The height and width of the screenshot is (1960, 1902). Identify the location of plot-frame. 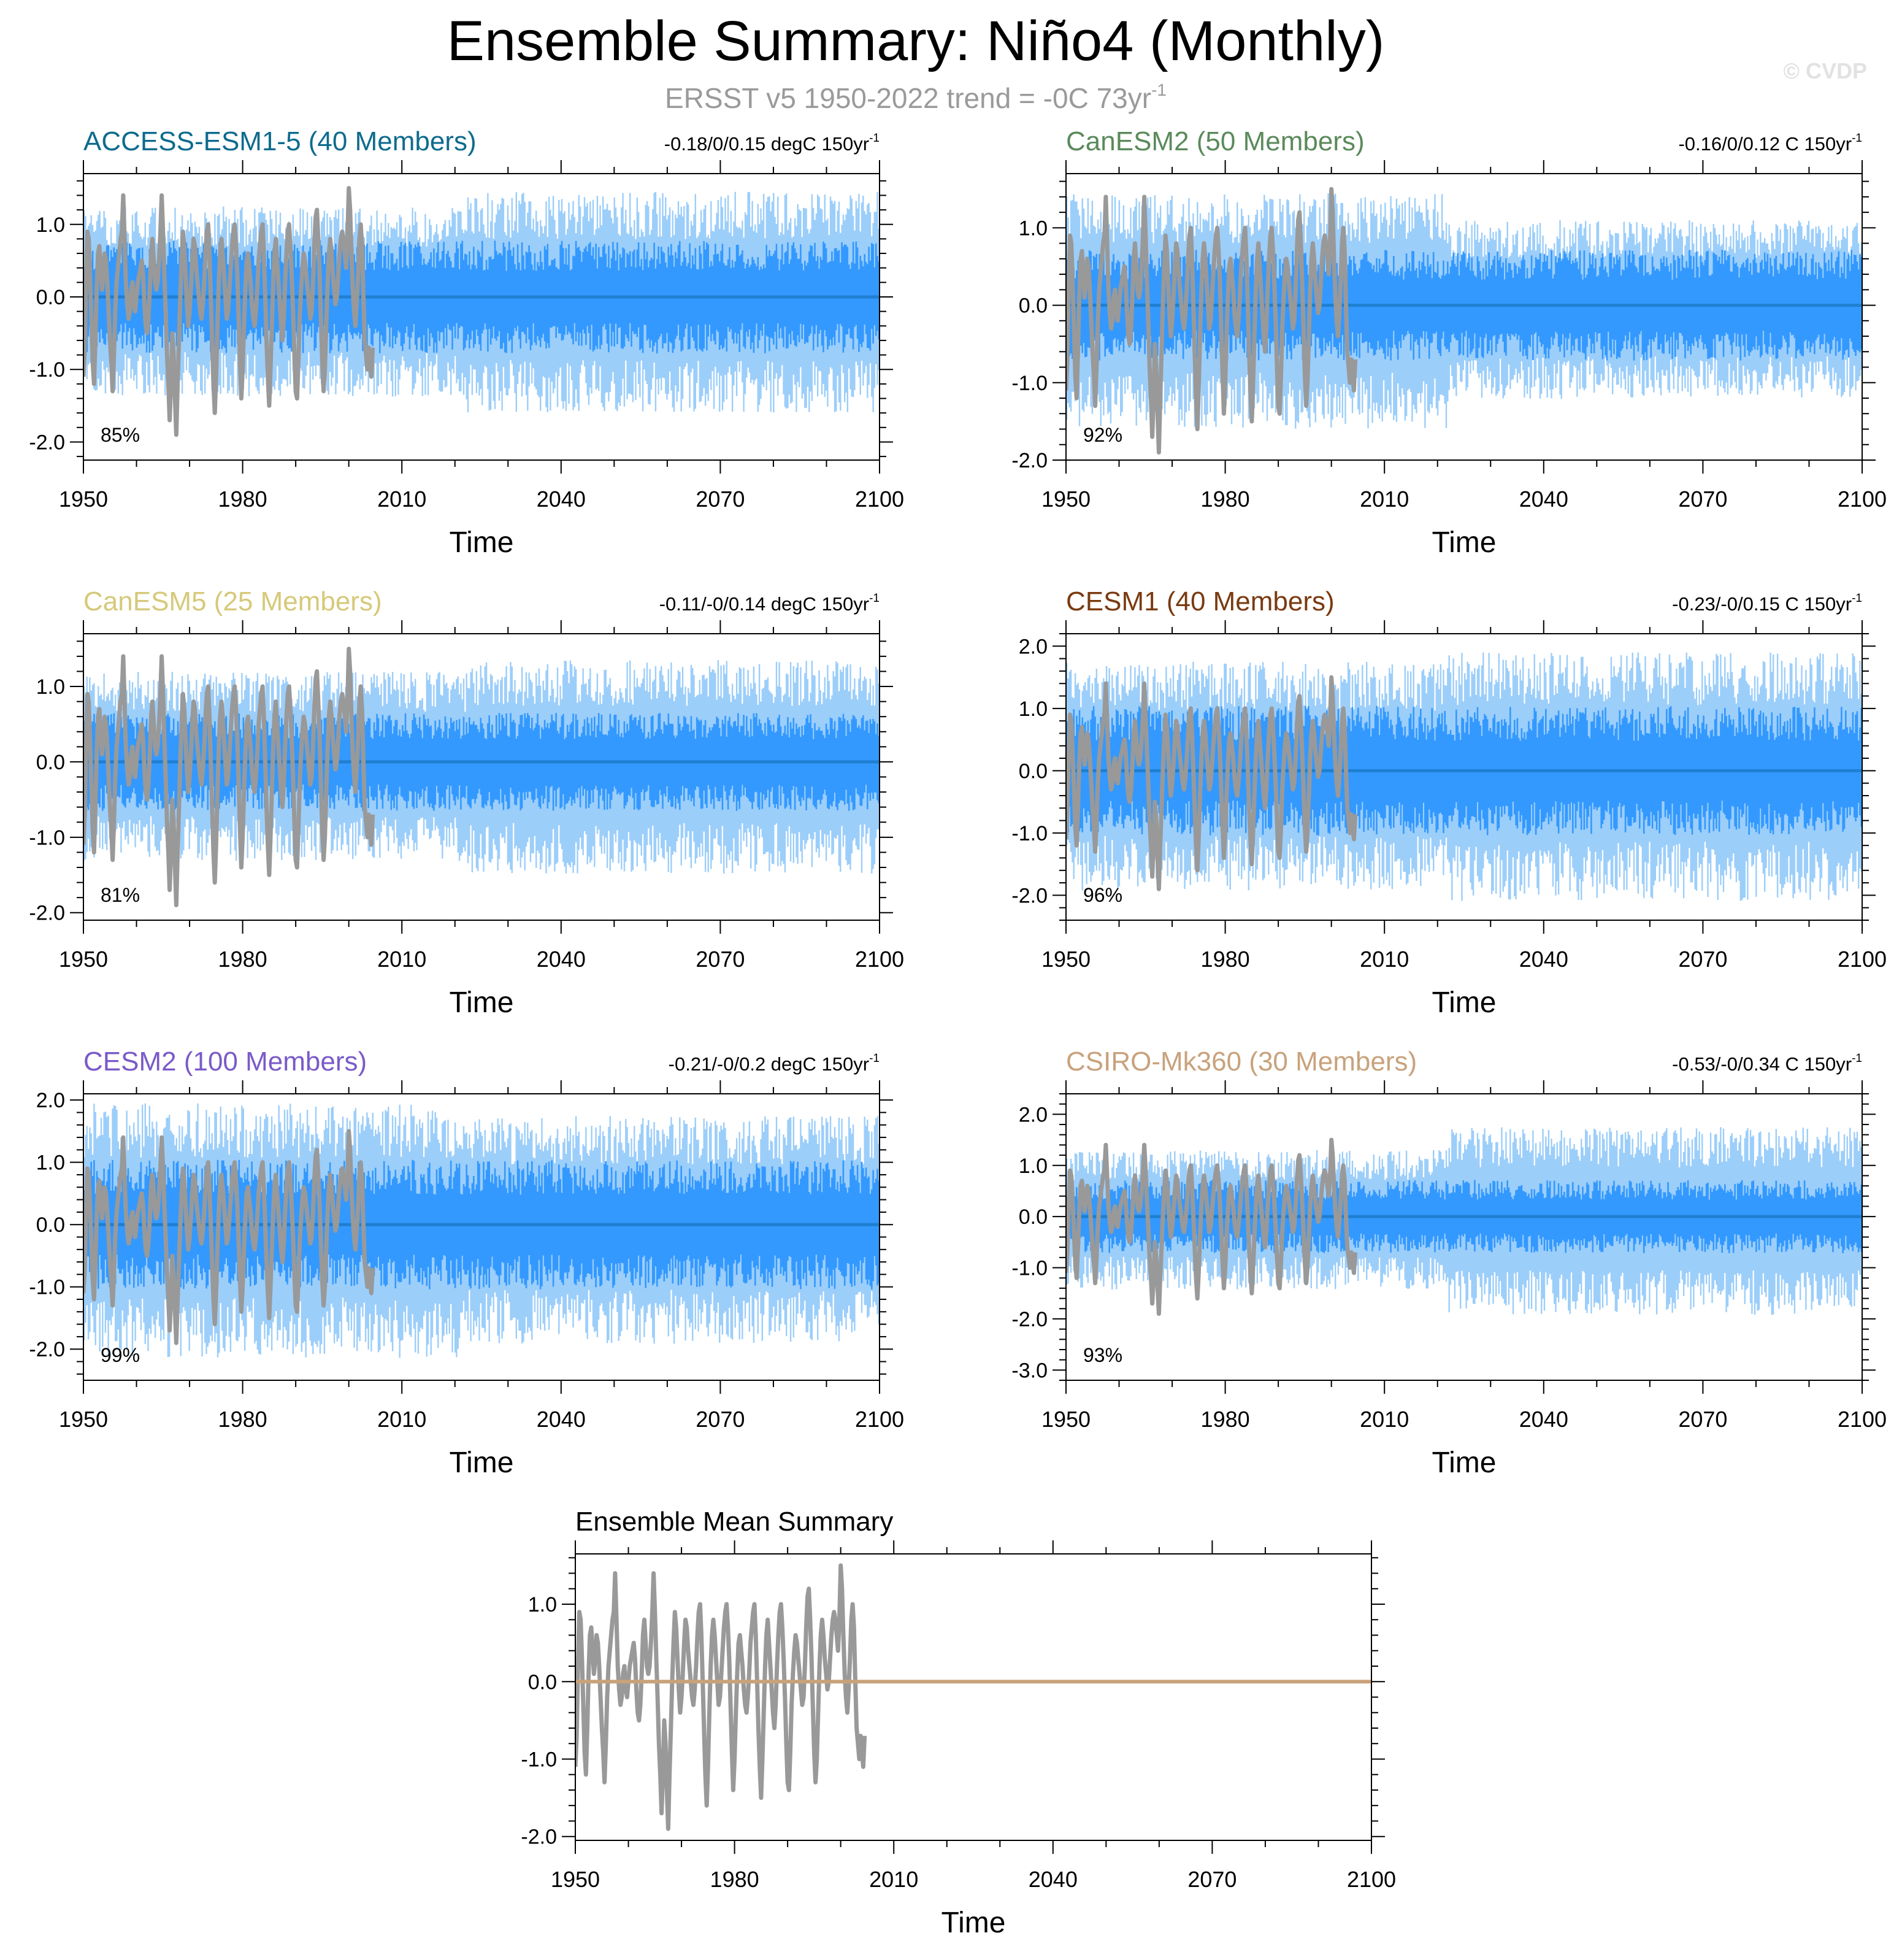
(1464, 777).